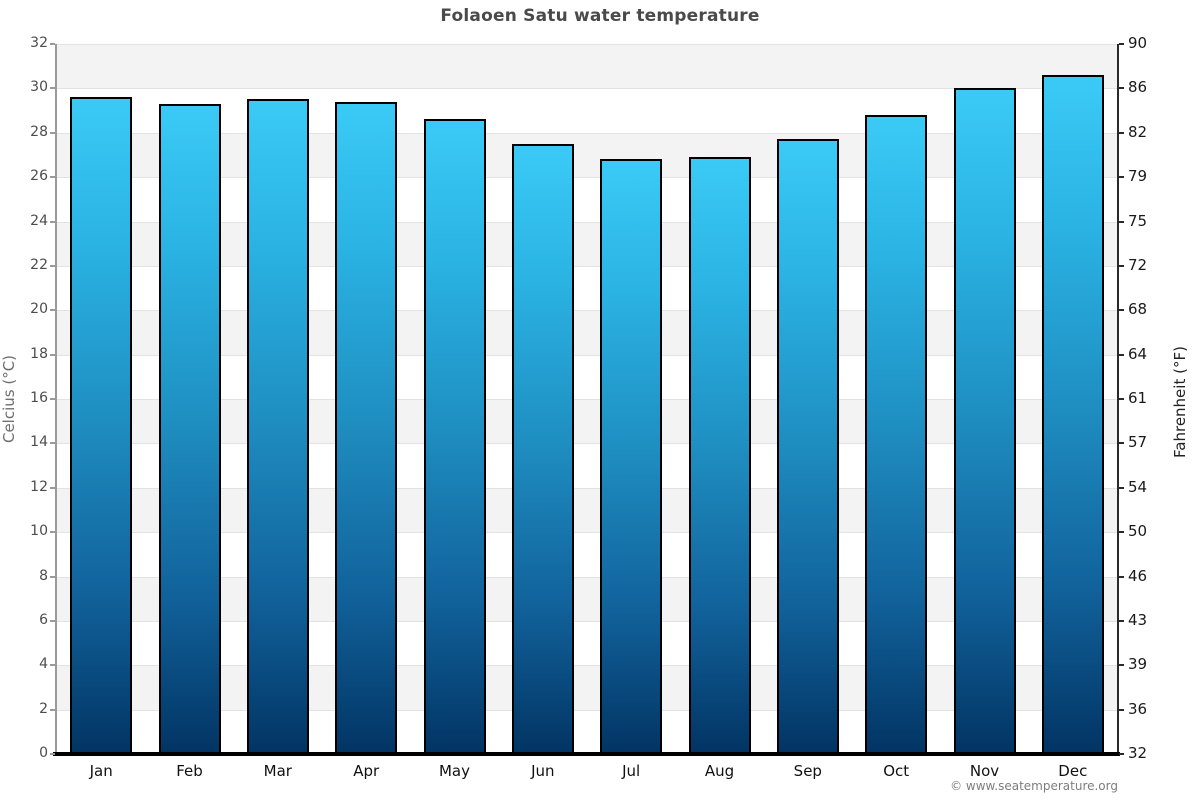 This screenshot has width=1200, height=800. I want to click on y-tick-label-celsius-4: 4, so click(43, 664).